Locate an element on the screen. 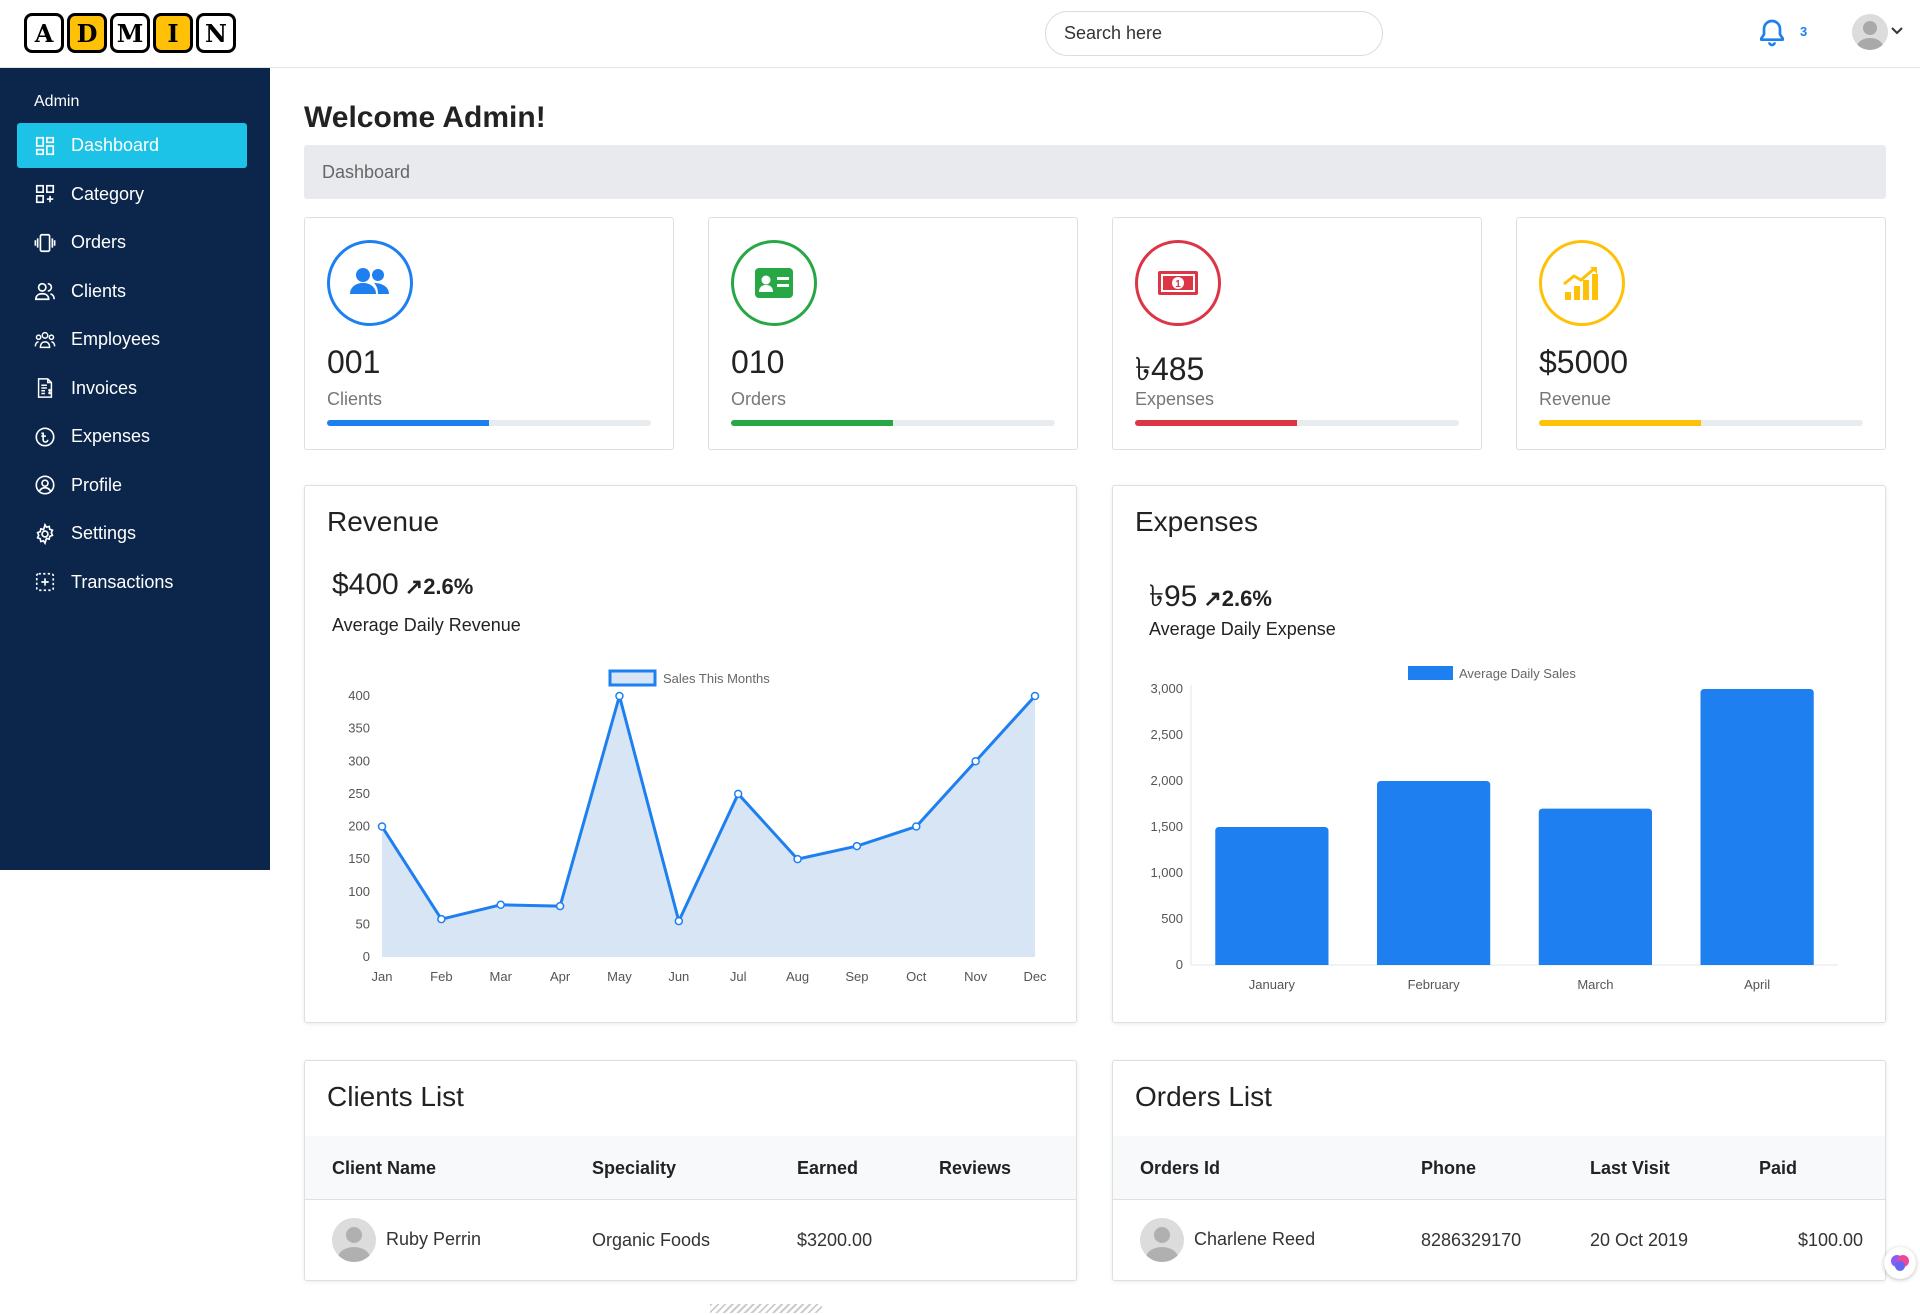 The image size is (1920, 1315). column-header: Reviews is located at coordinates (975, 1168).